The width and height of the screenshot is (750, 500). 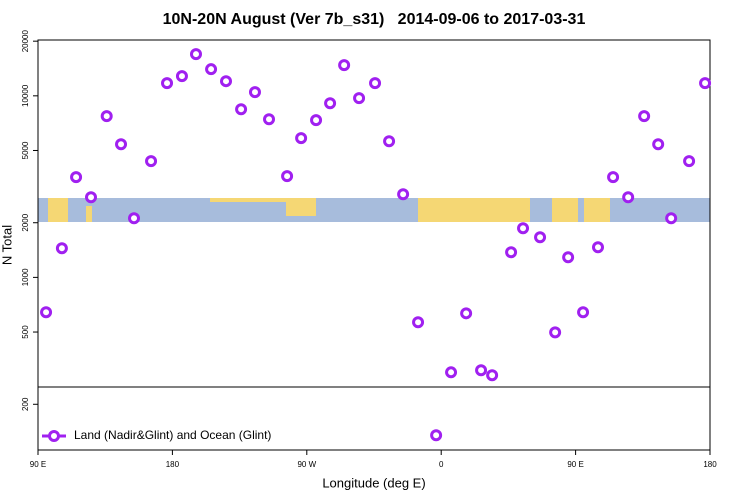 I want to click on x-tick-label: 90 W, so click(x=306, y=464).